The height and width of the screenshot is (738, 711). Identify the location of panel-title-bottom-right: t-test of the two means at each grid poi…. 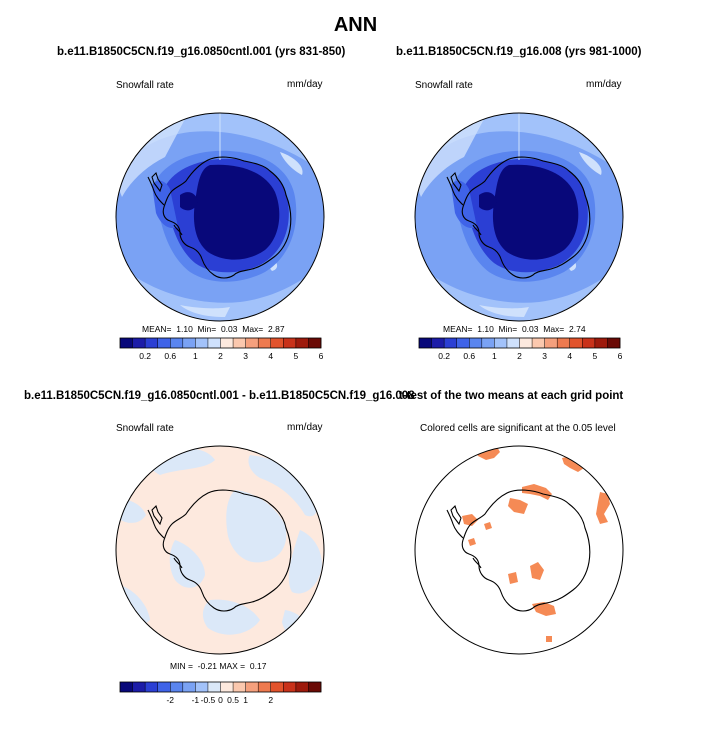
(511, 396).